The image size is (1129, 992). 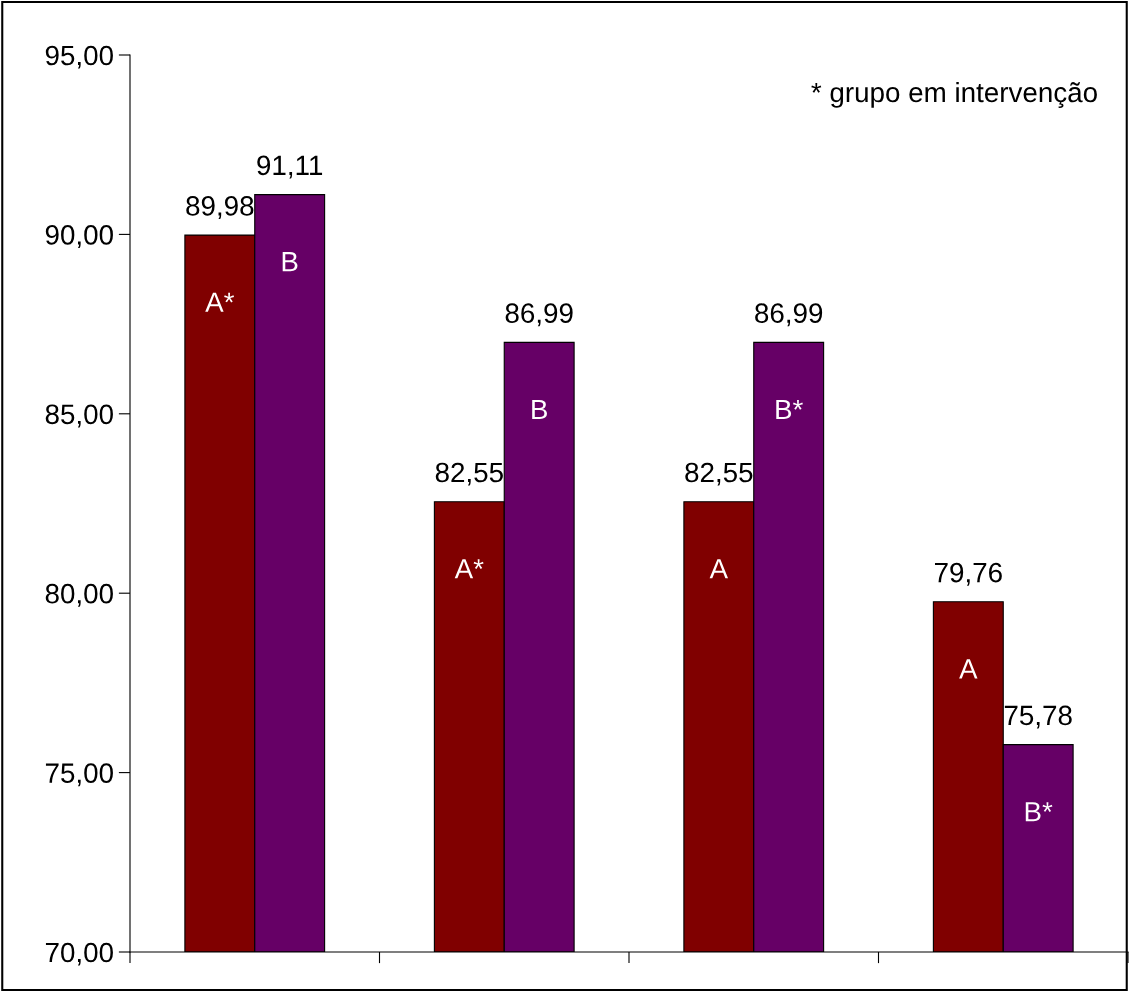 I want to click on data-label: 75,78, so click(x=1038, y=717).